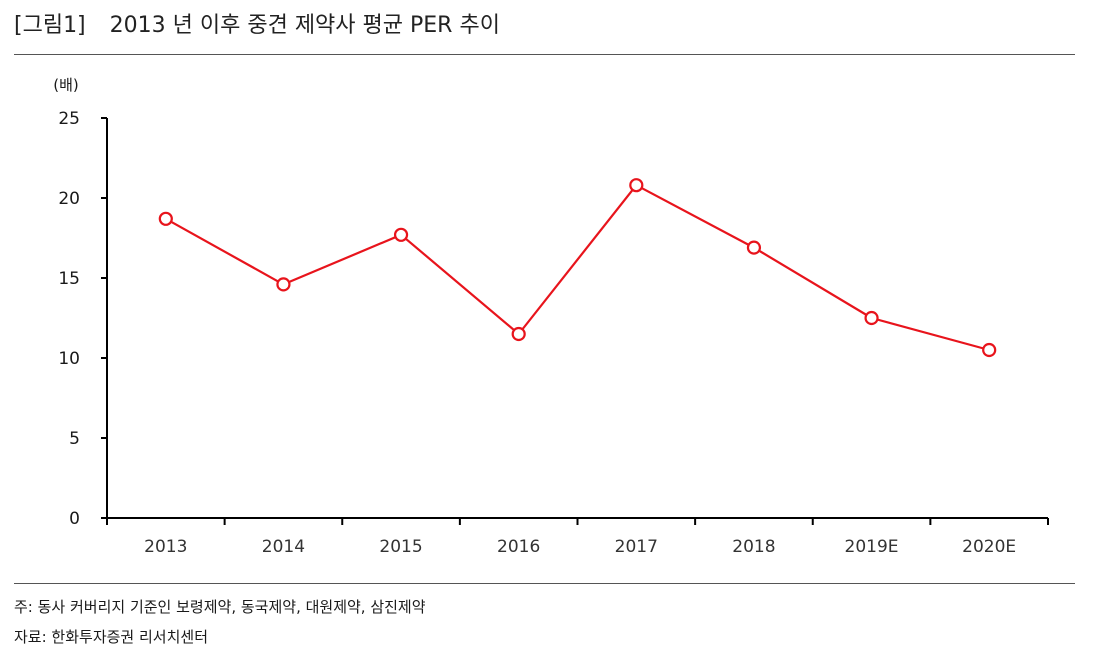 This screenshot has width=1093, height=657. Describe the element at coordinates (74, 519) in the screenshot. I see `y-tick-label: 0` at that location.